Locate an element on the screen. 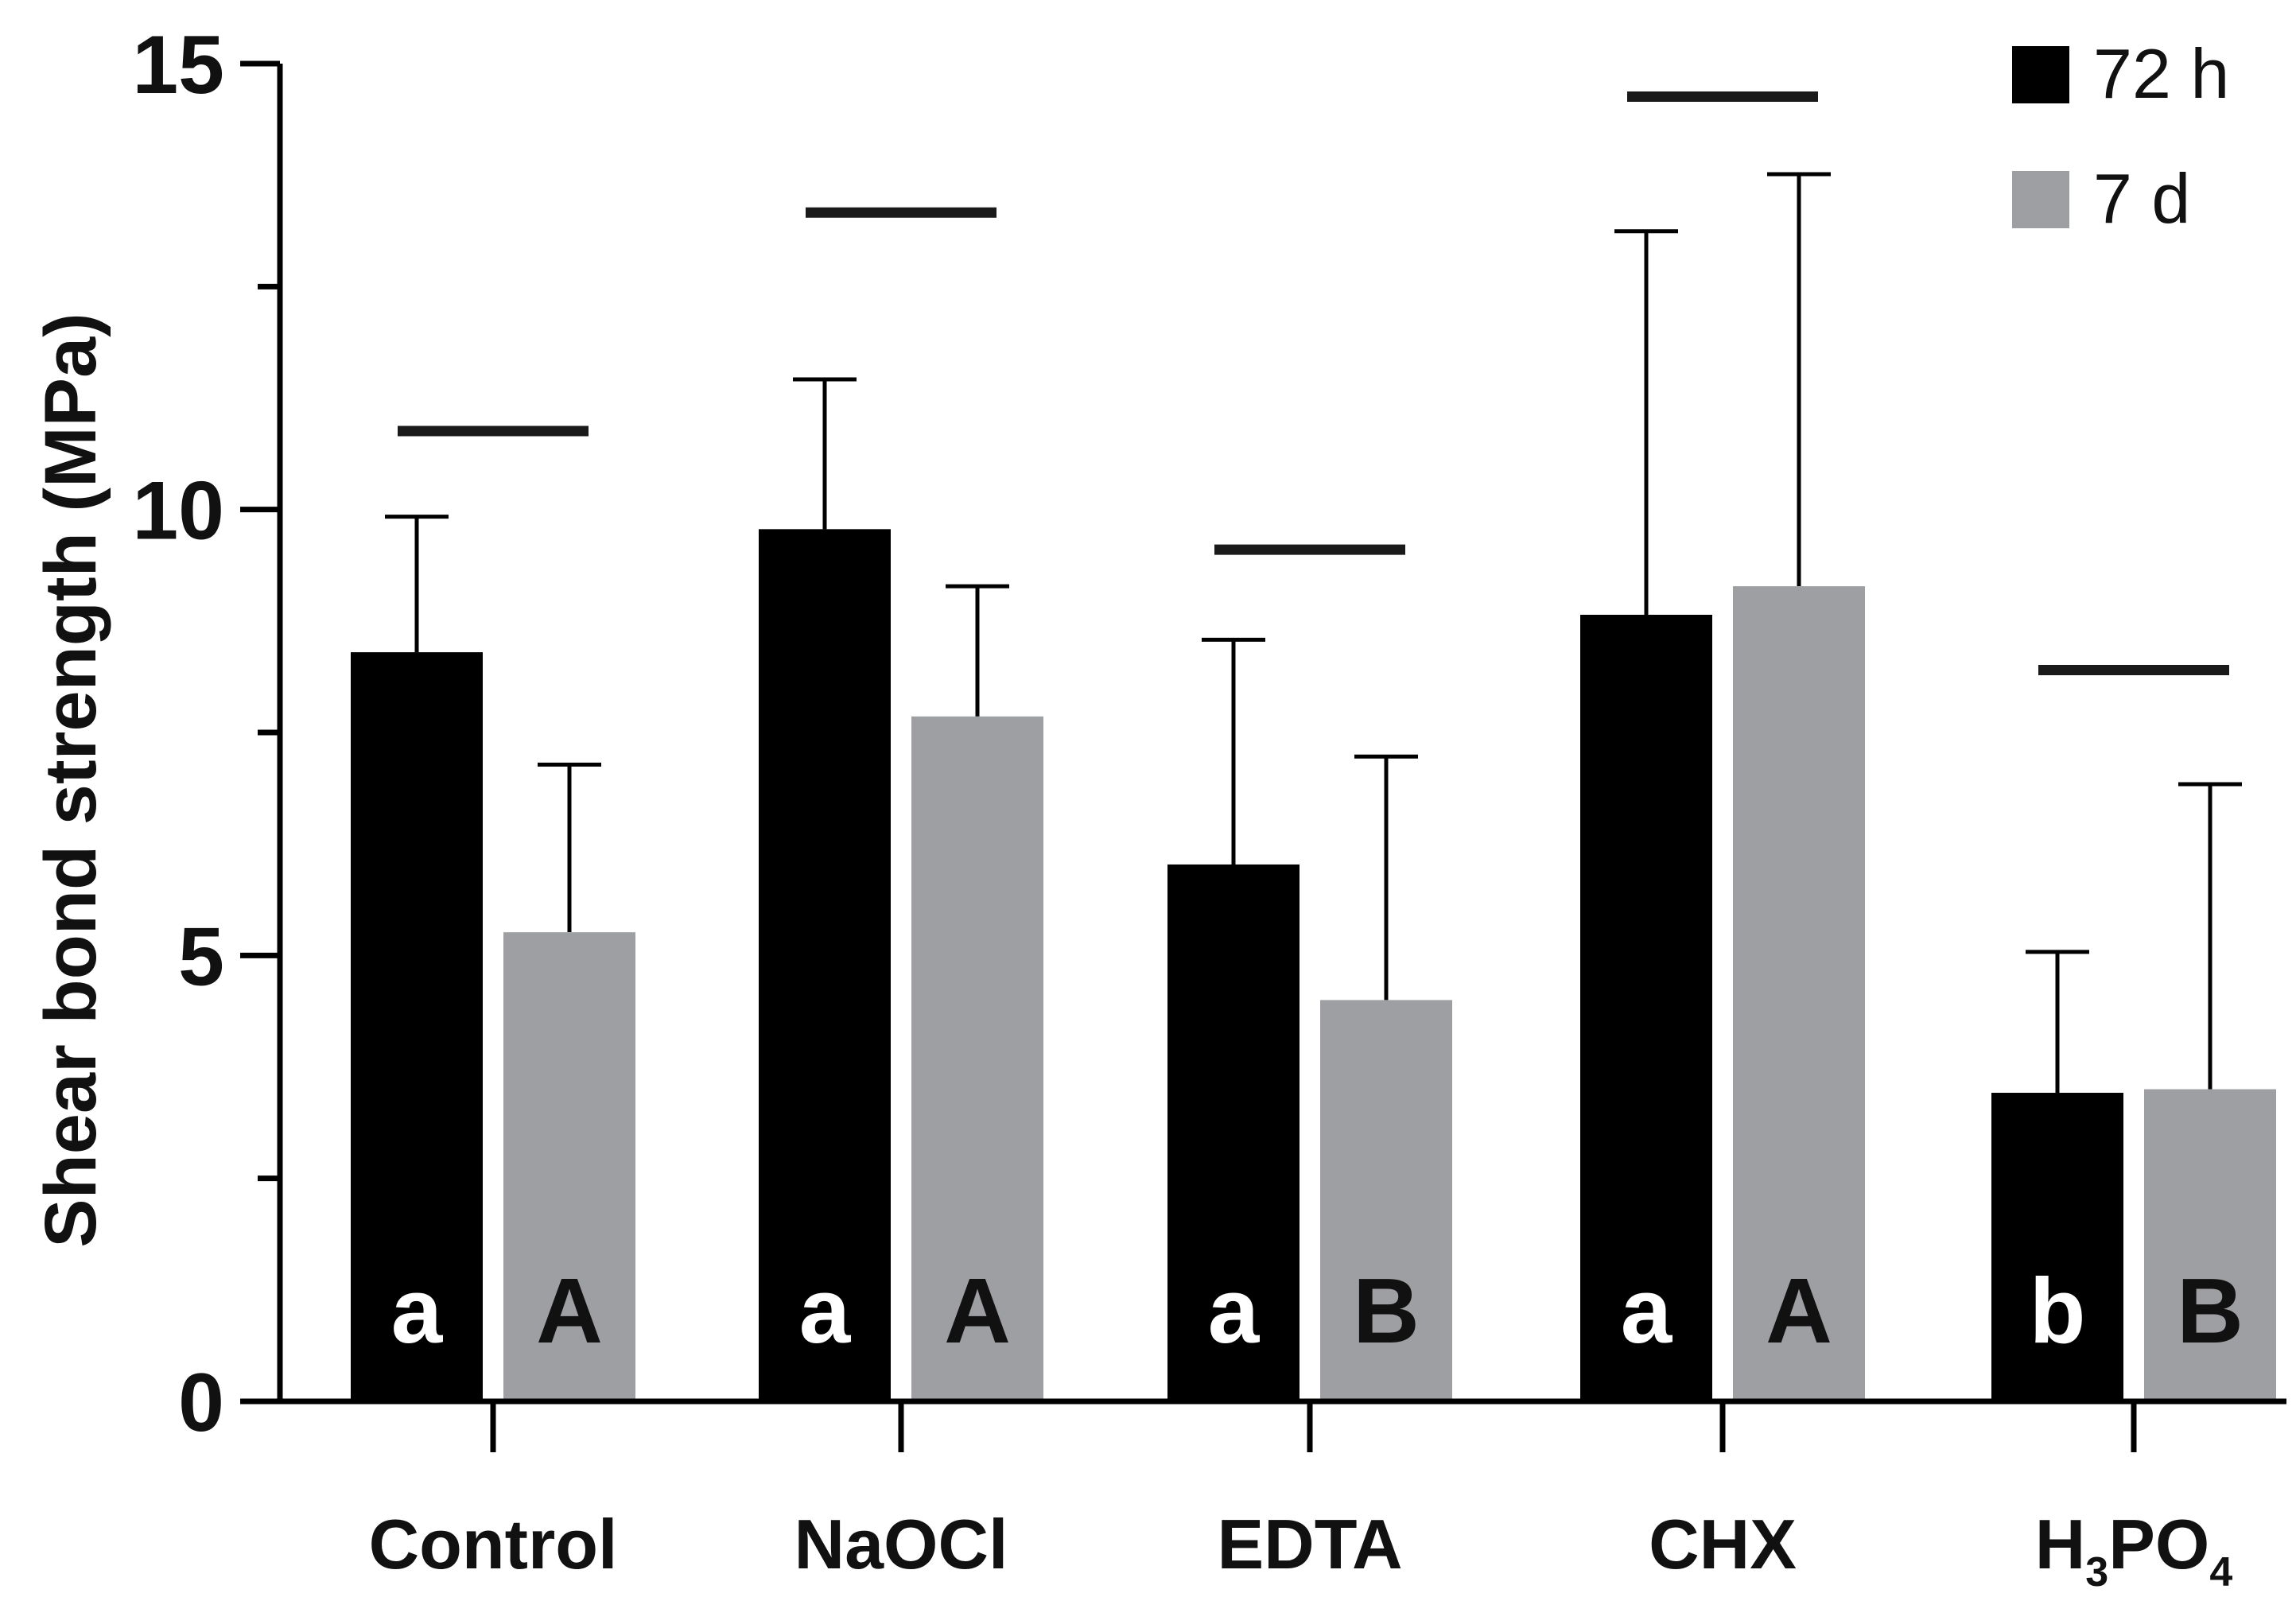  group-letter-7d-1: A is located at coordinates (977, 1310).